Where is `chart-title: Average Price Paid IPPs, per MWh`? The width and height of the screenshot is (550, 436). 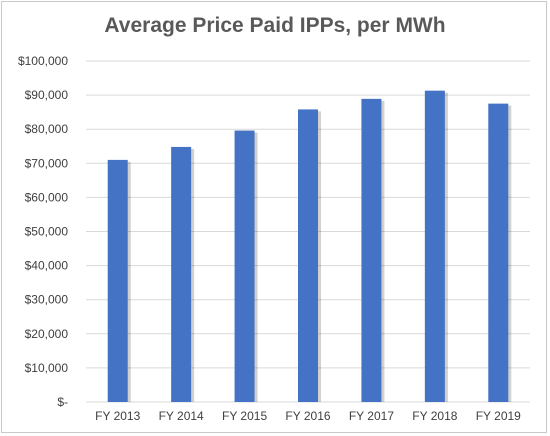 chart-title: Average Price Paid IPPs, per MWh is located at coordinates (275, 25).